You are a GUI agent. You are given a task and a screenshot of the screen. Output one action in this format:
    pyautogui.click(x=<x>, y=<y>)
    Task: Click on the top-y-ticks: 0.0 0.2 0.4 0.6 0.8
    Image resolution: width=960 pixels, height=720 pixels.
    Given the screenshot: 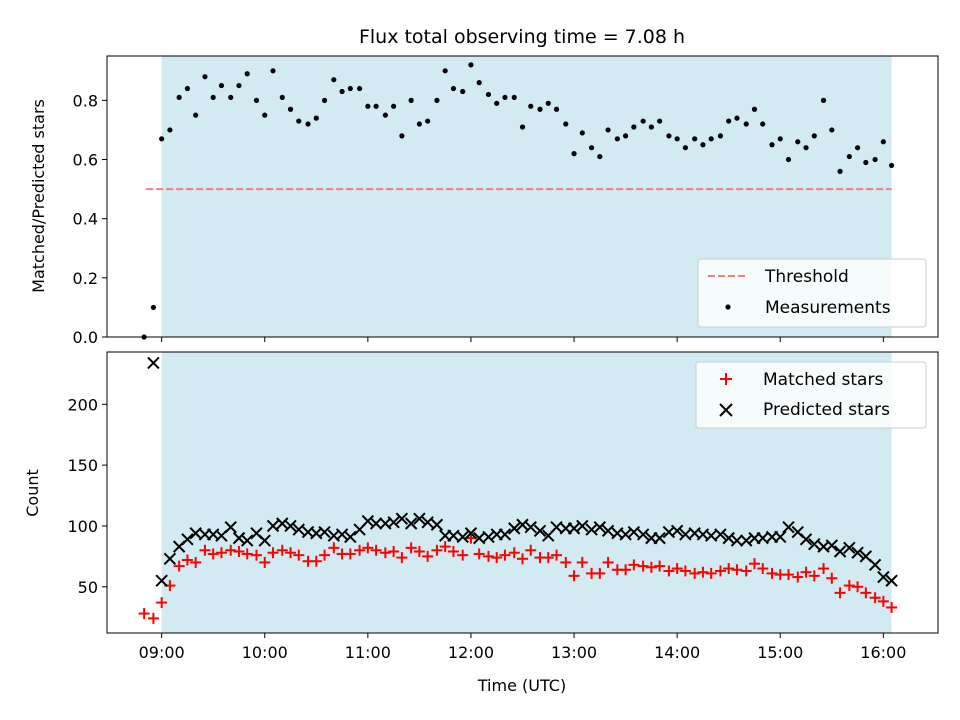 What is the action you would take?
    pyautogui.click(x=90, y=219)
    